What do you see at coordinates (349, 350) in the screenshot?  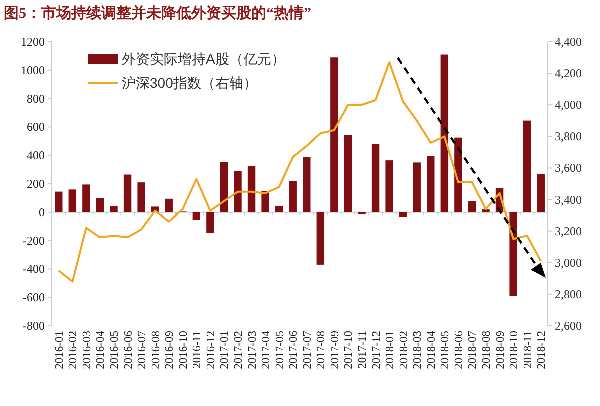 I see `x-tick-label: 2017-10` at bounding box center [349, 350].